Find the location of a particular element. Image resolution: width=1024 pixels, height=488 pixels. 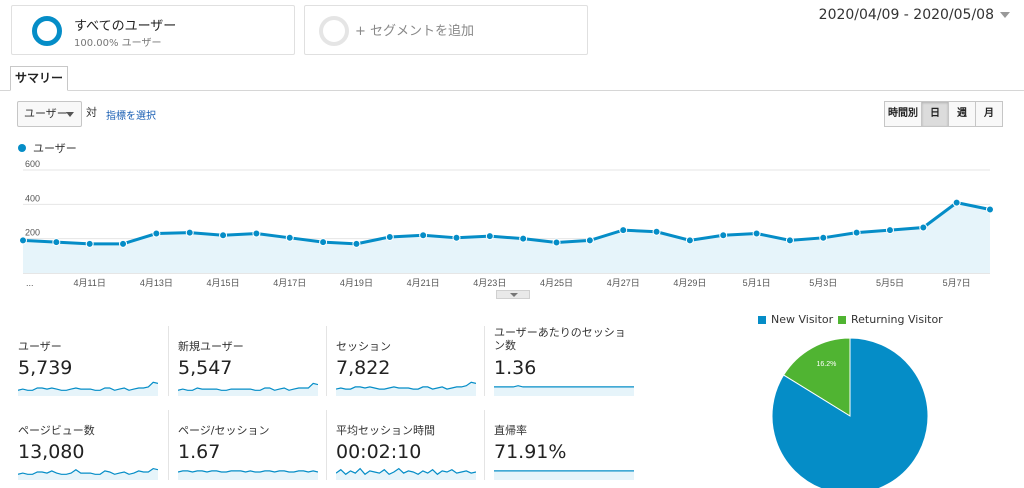

chevron-down-icon is located at coordinates (1005, 15).